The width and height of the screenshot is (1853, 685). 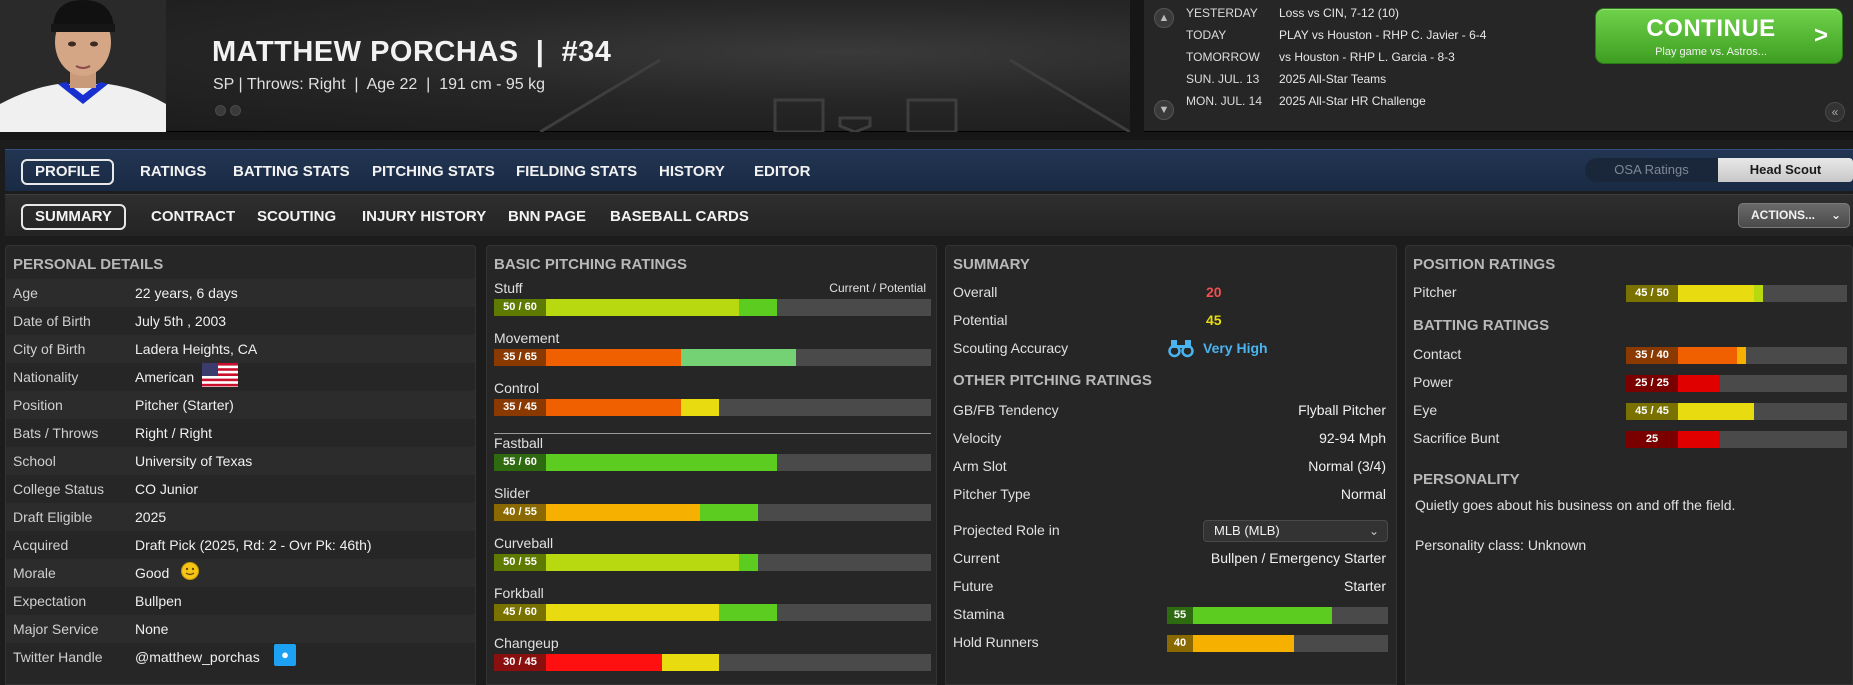 What do you see at coordinates (240, 489) in the screenshot?
I see `detail-row: College Status CO Junior` at bounding box center [240, 489].